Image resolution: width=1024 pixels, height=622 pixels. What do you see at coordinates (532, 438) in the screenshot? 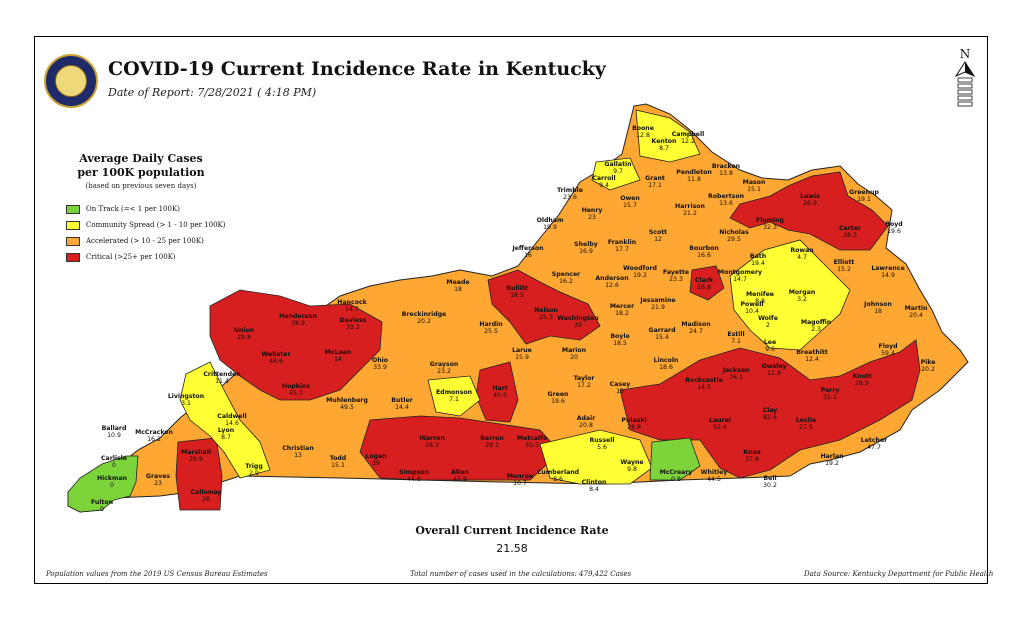
I see `county-name-metcalfe: Metcalfe` at bounding box center [532, 438].